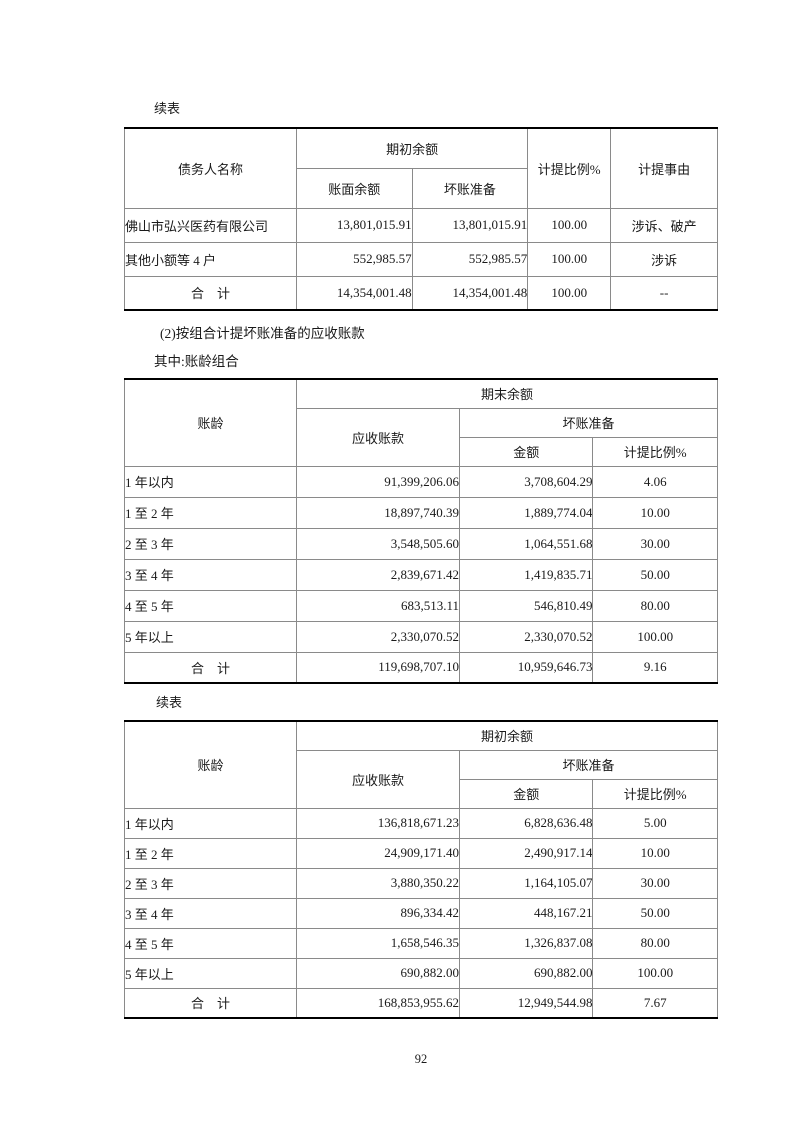 This screenshot has height=1122, width=794. What do you see at coordinates (169, 702) in the screenshot?
I see `continued-table-label-2: 续表` at bounding box center [169, 702].